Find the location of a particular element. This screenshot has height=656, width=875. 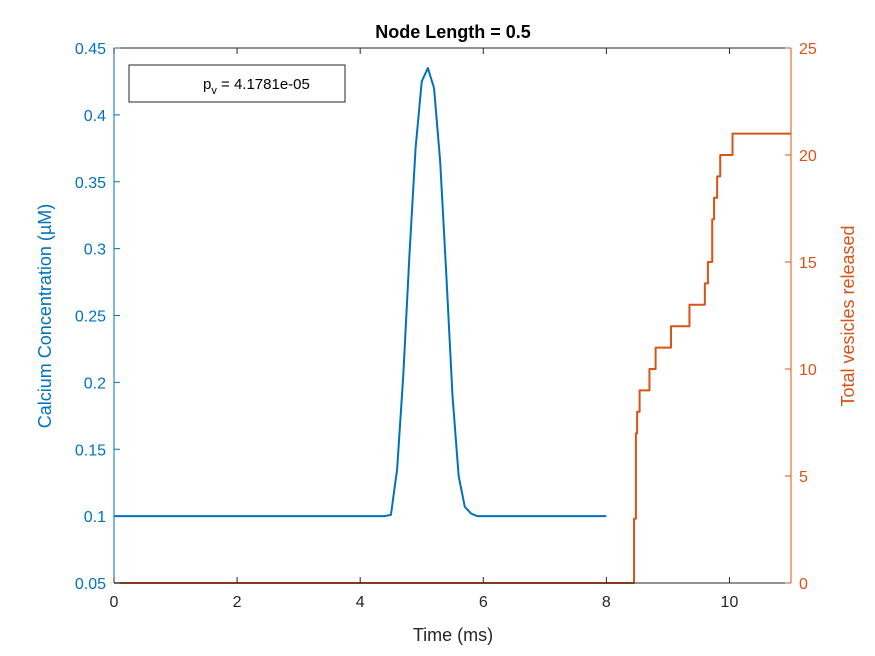

left-tick-label: 0.25 is located at coordinates (90, 317).